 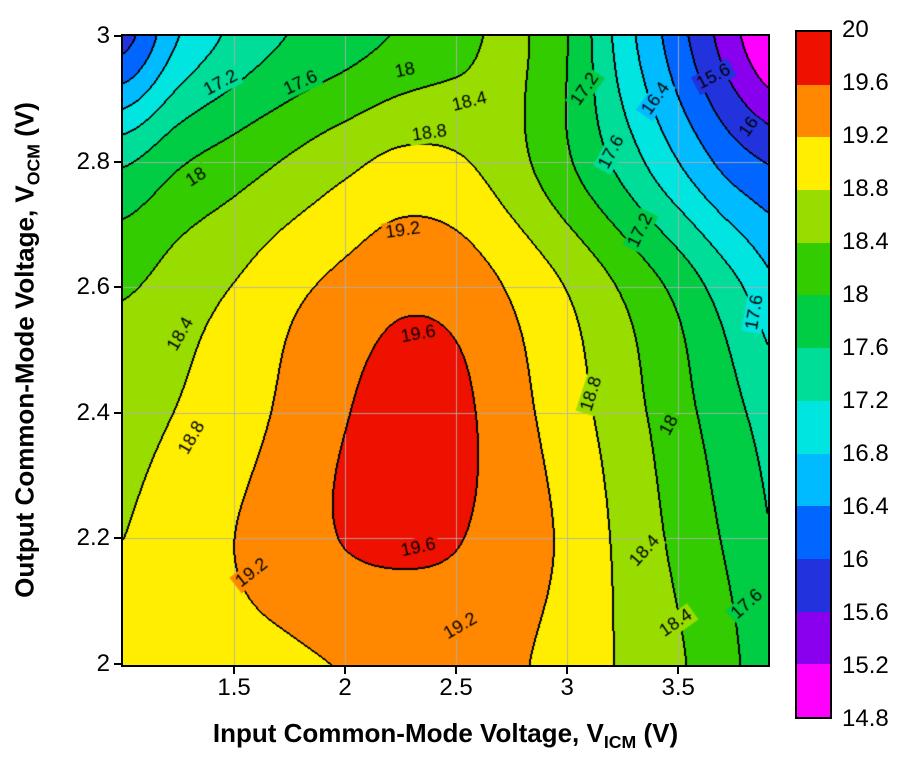 I want to click on colorbar-label: 18, so click(x=855, y=294).